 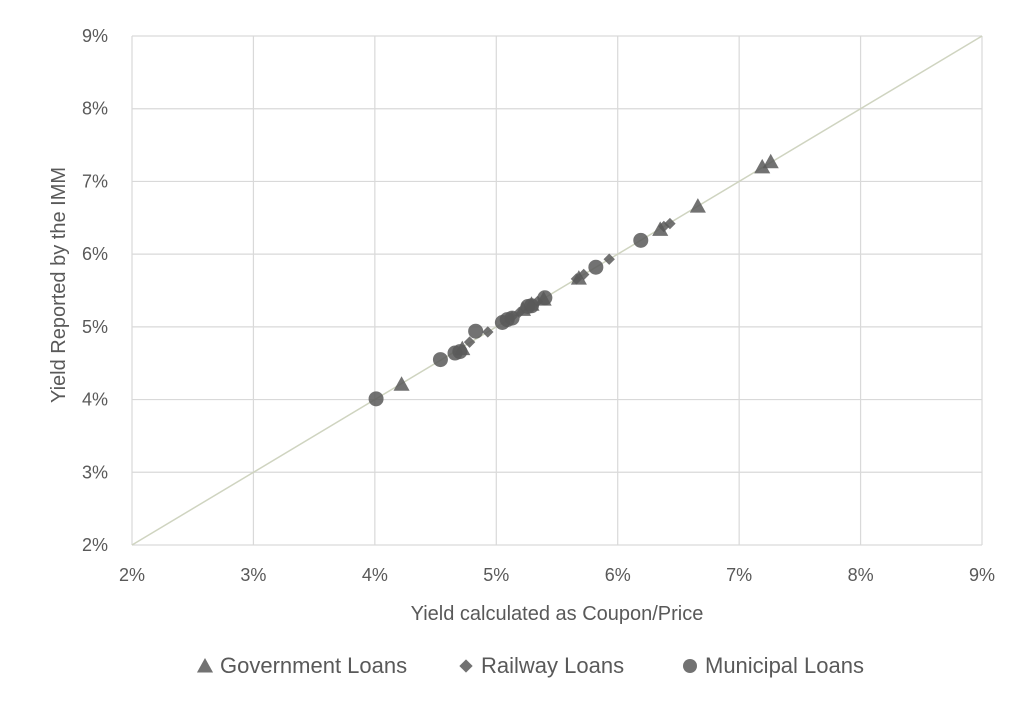 What do you see at coordinates (95, 327) in the screenshot?
I see `y-tick-label: 5%` at bounding box center [95, 327].